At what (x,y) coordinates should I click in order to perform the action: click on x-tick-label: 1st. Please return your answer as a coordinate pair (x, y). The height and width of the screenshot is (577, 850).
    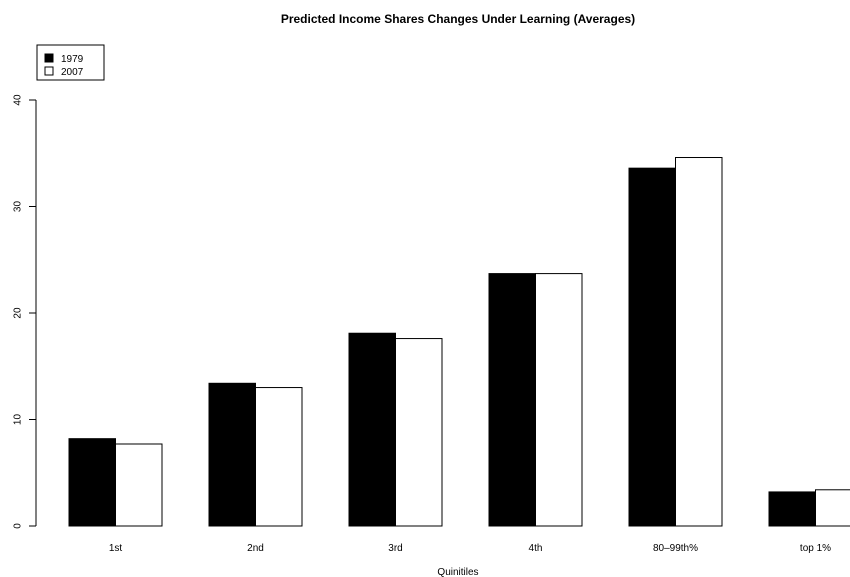
    Looking at the image, I should click on (116, 548).